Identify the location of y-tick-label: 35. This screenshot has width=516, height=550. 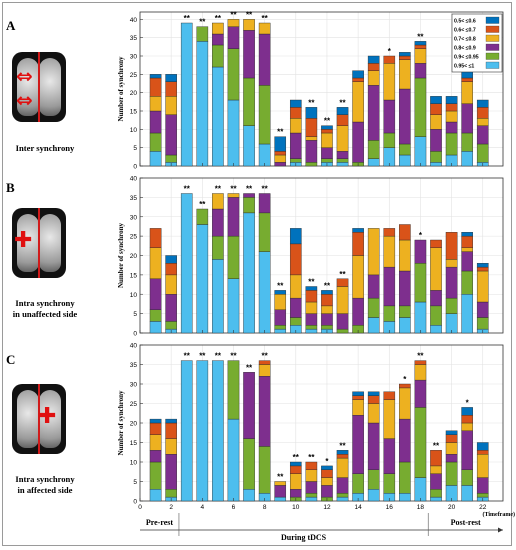
(134, 365).